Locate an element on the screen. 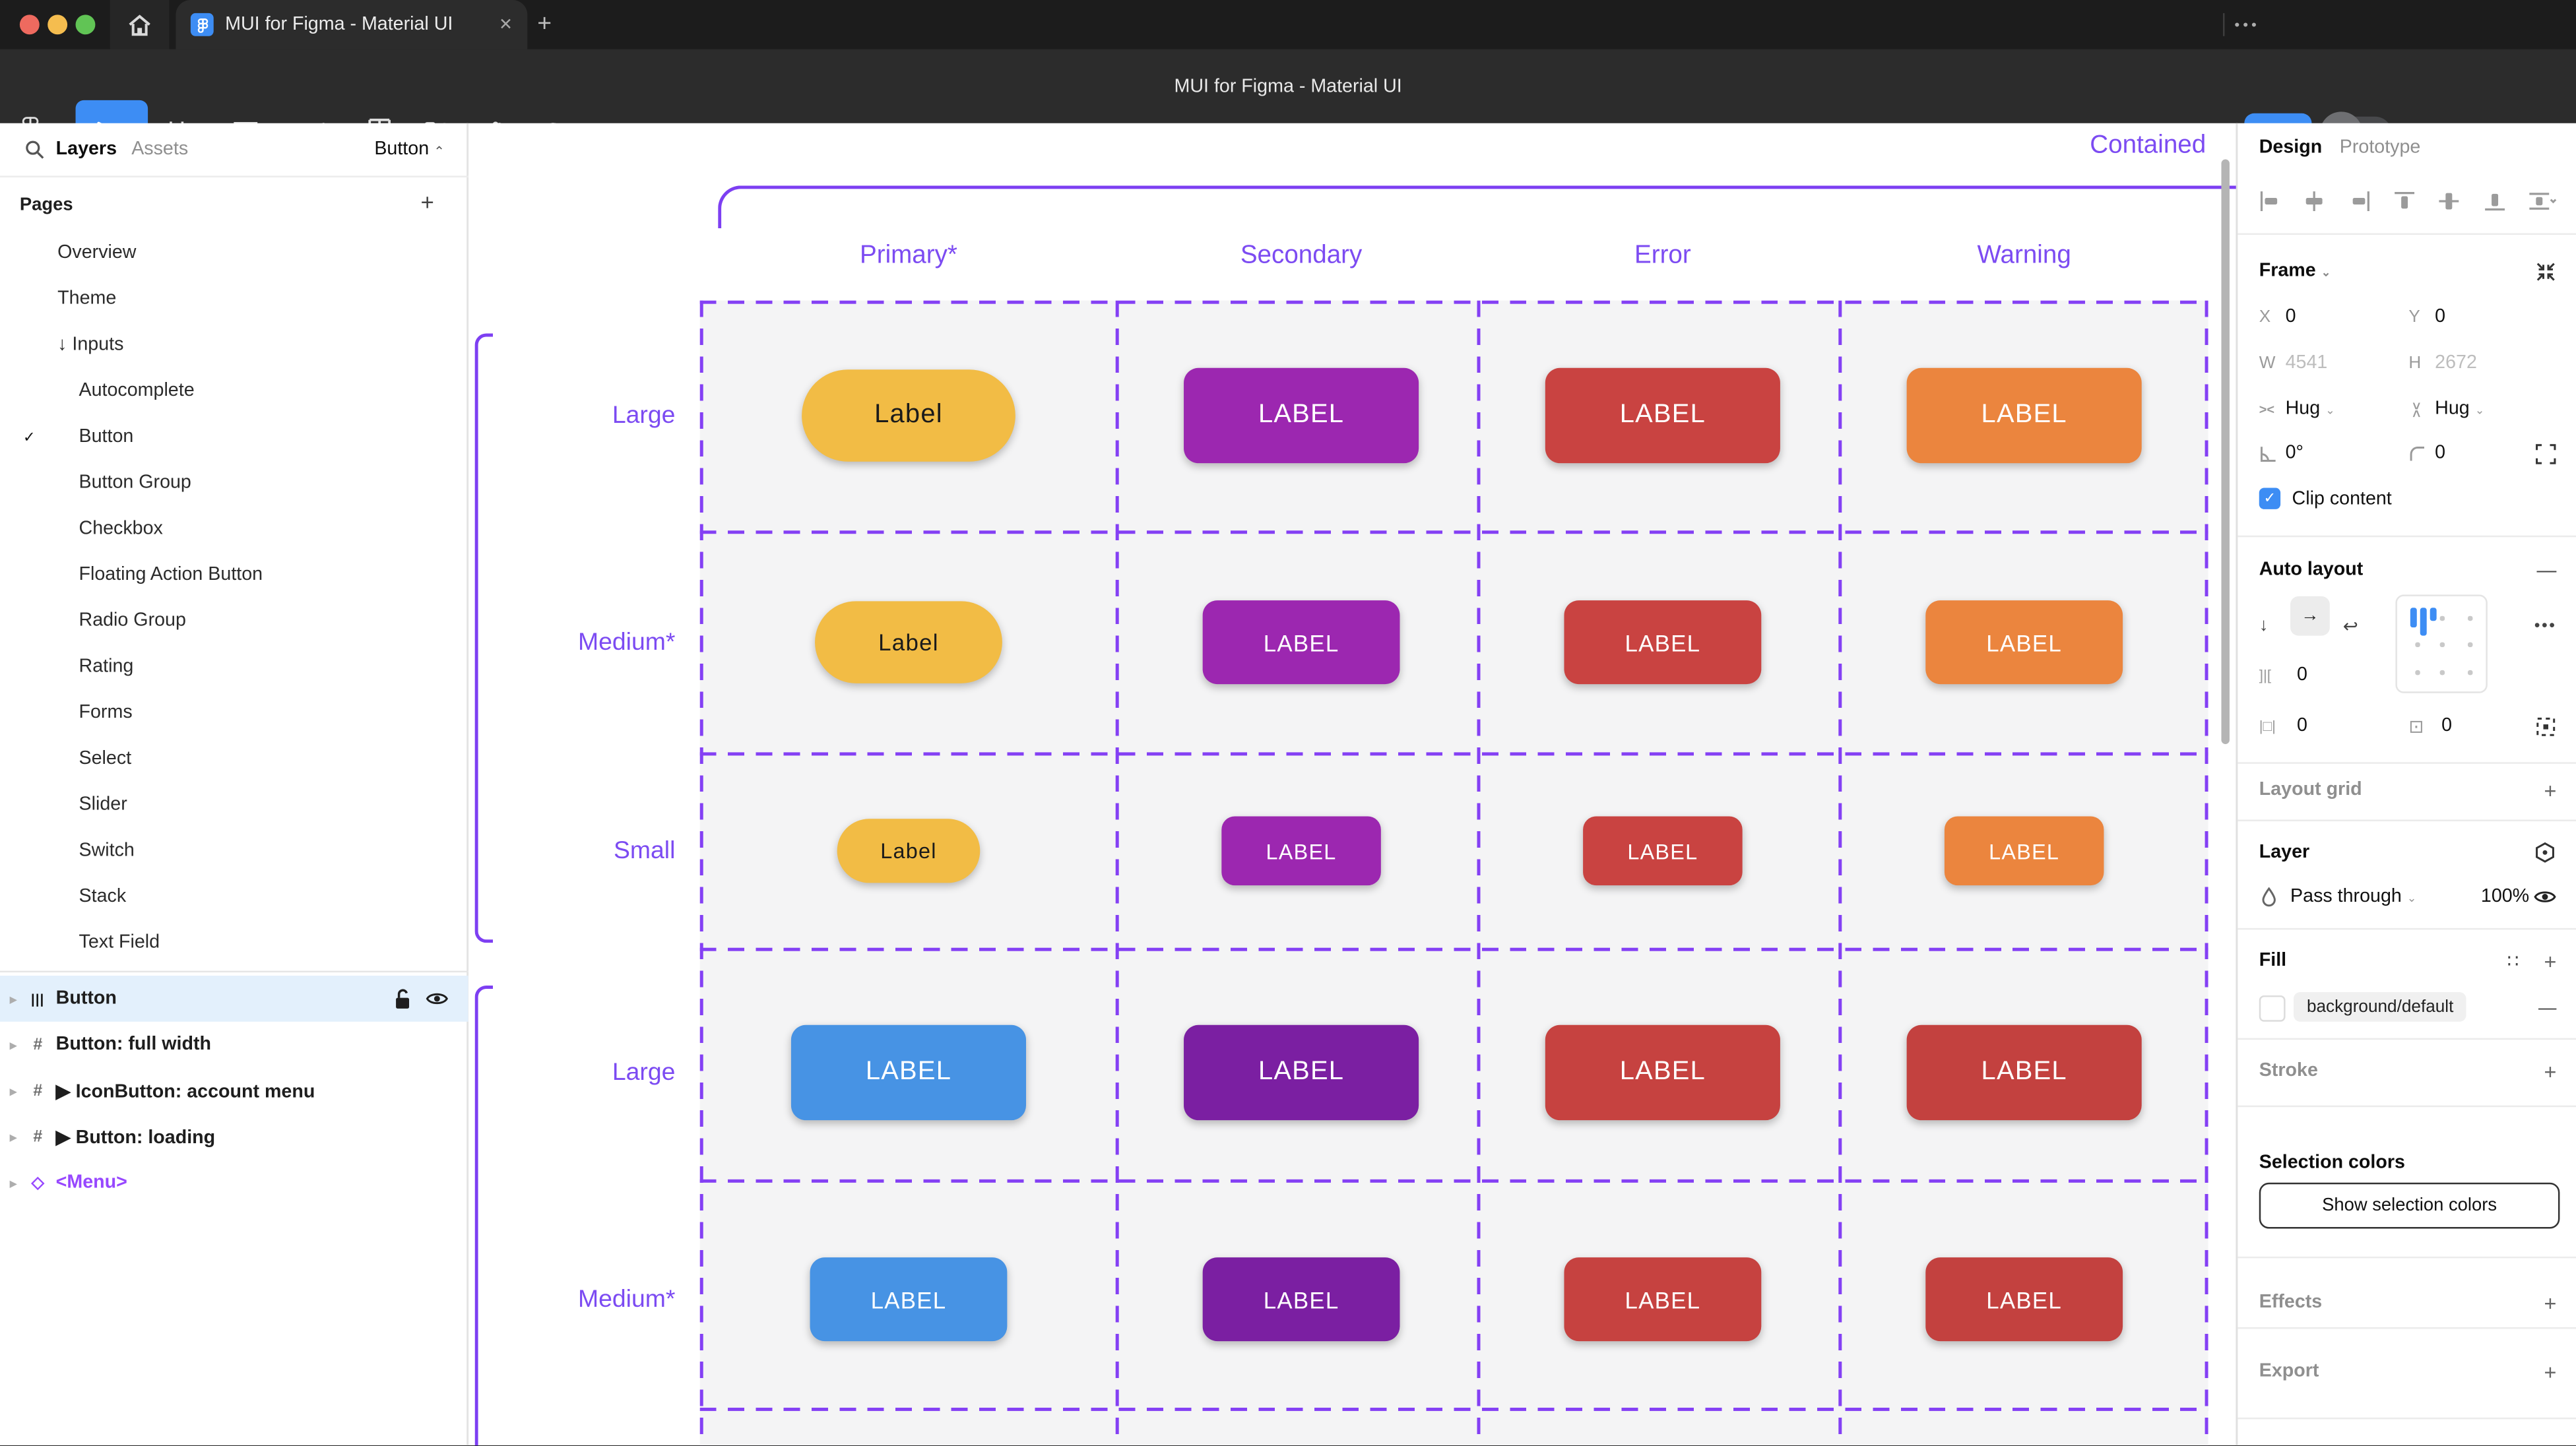  individual-padding-icon is located at coordinates (2545, 725).